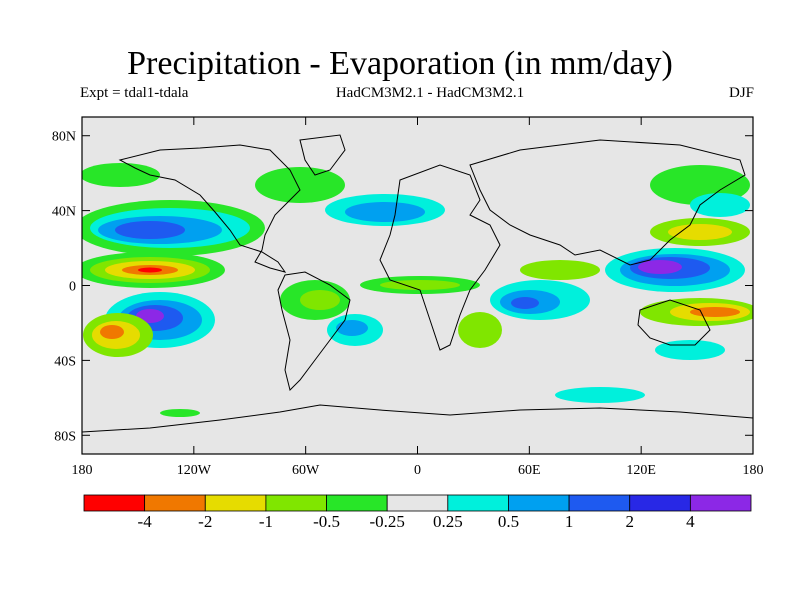  Describe the element at coordinates (322, 155) in the screenshot. I see `coastline-greenland` at that location.